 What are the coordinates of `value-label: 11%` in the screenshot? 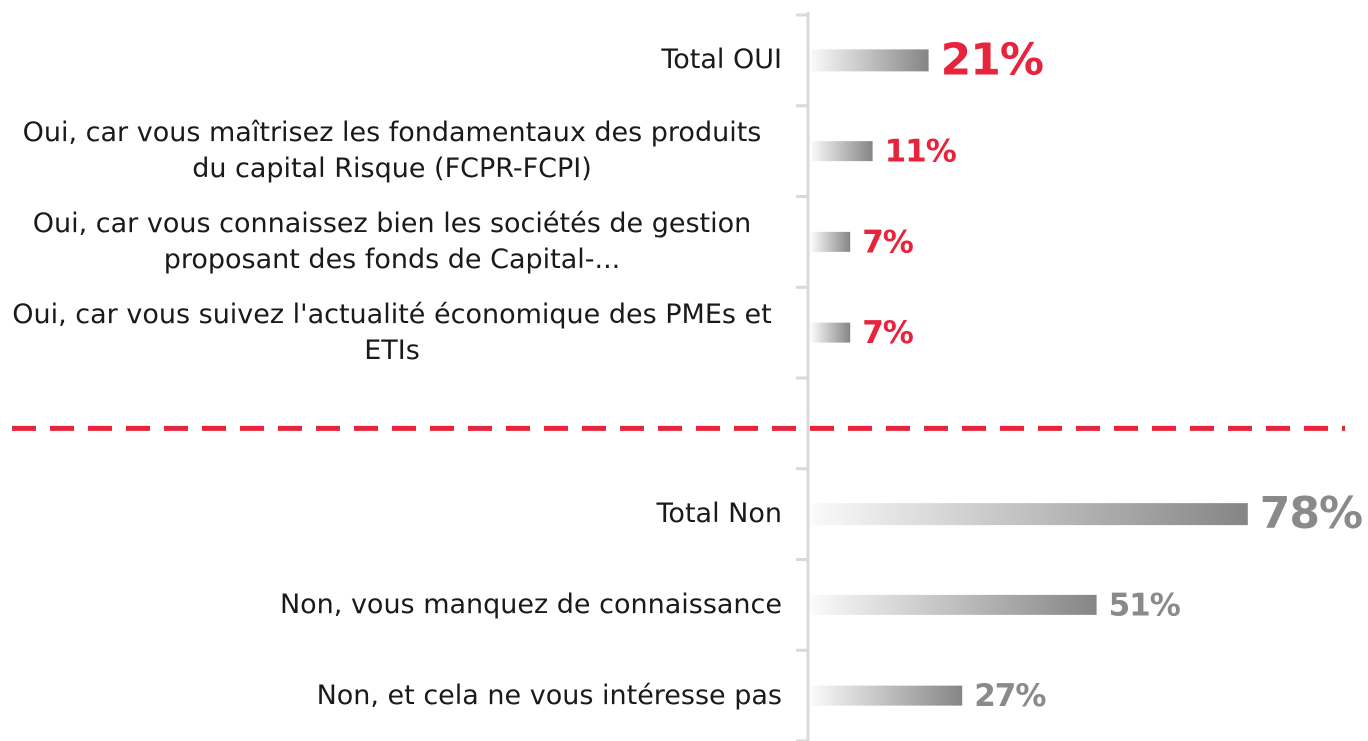 It's located at (921, 152).